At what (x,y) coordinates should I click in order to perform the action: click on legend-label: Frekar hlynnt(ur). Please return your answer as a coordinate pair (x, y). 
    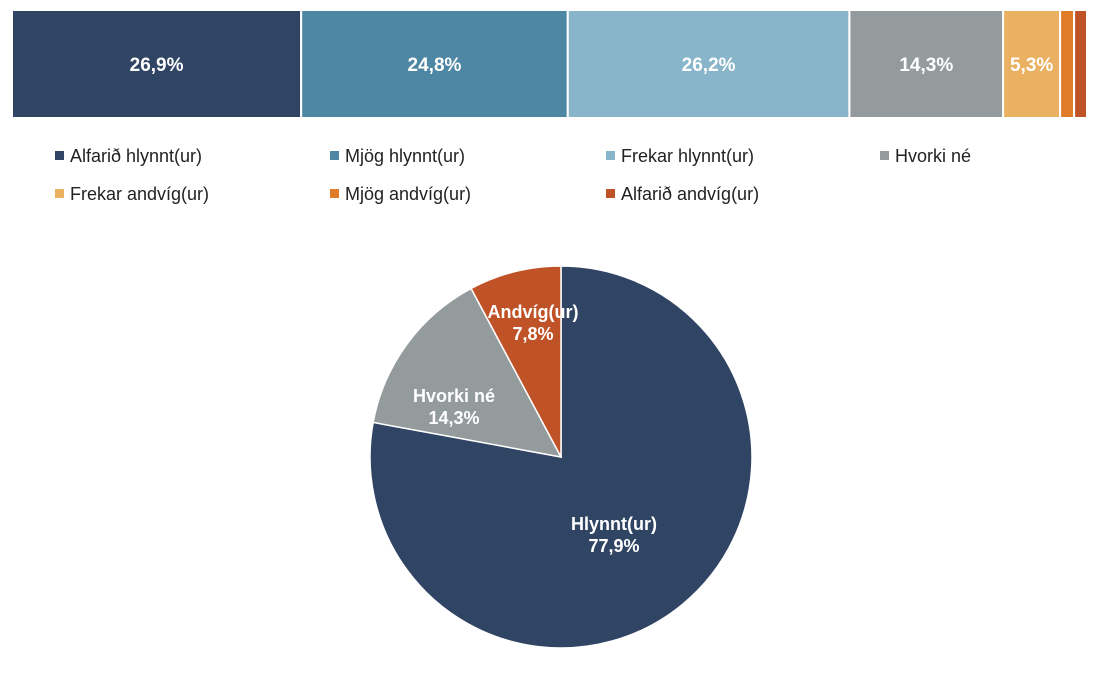
    Looking at the image, I should click on (687, 156).